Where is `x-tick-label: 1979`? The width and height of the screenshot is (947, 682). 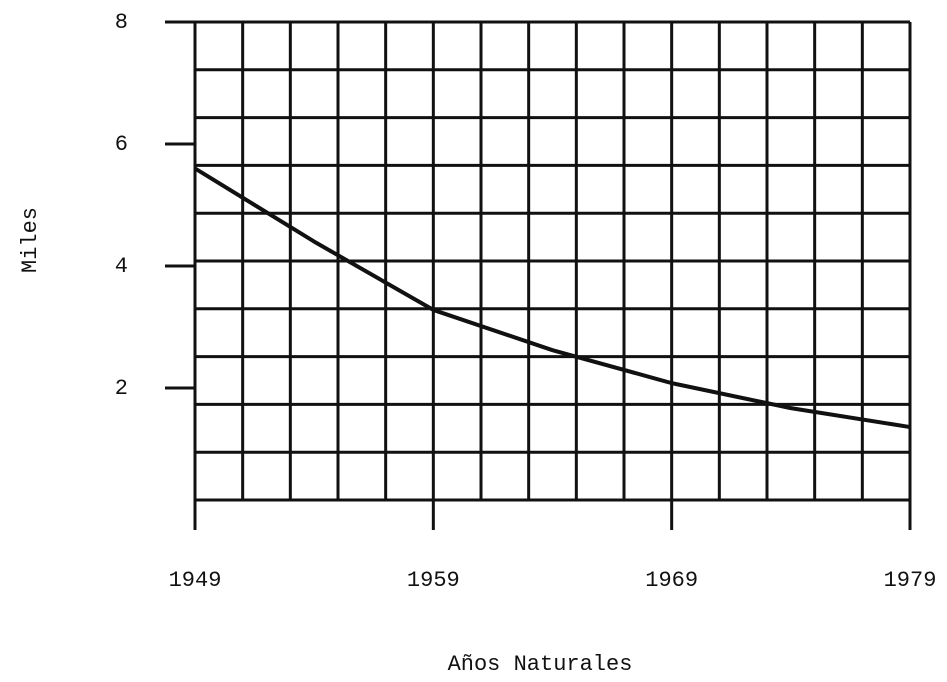 x-tick-label: 1979 is located at coordinates (910, 580).